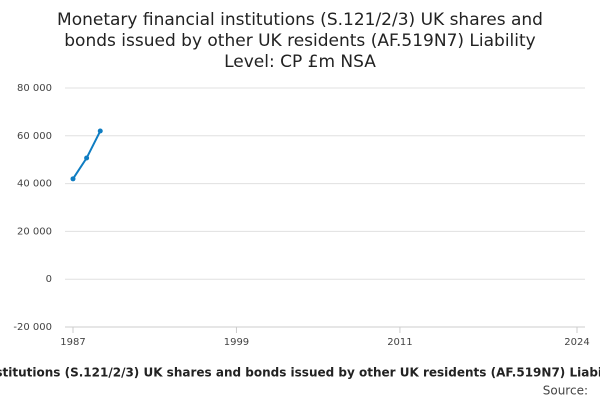 Image resolution: width=600 pixels, height=400 pixels. I want to click on y-tick-label: 80 000, so click(34, 88).